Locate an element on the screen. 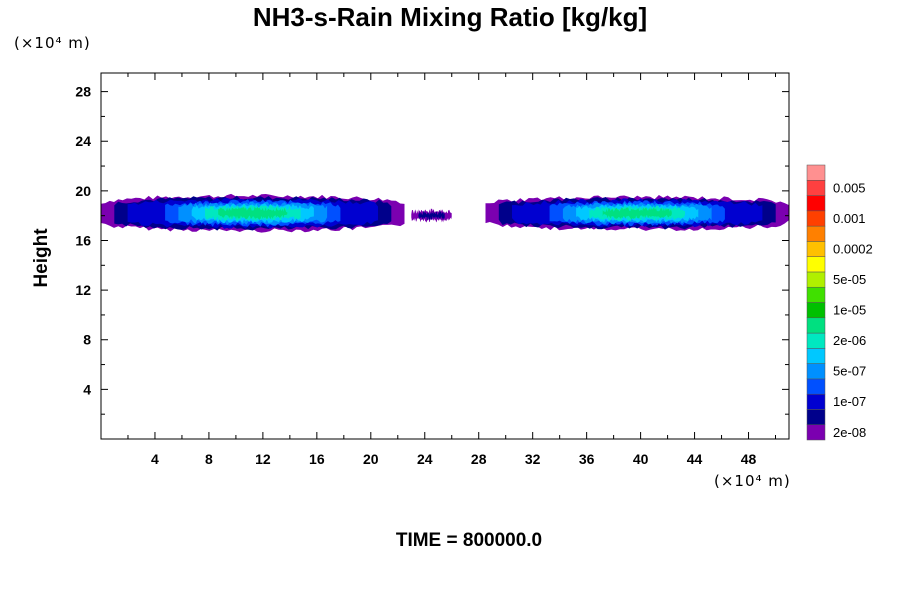 This screenshot has height=600, width=900. x-tick-label: 28 is located at coordinates (479, 459).